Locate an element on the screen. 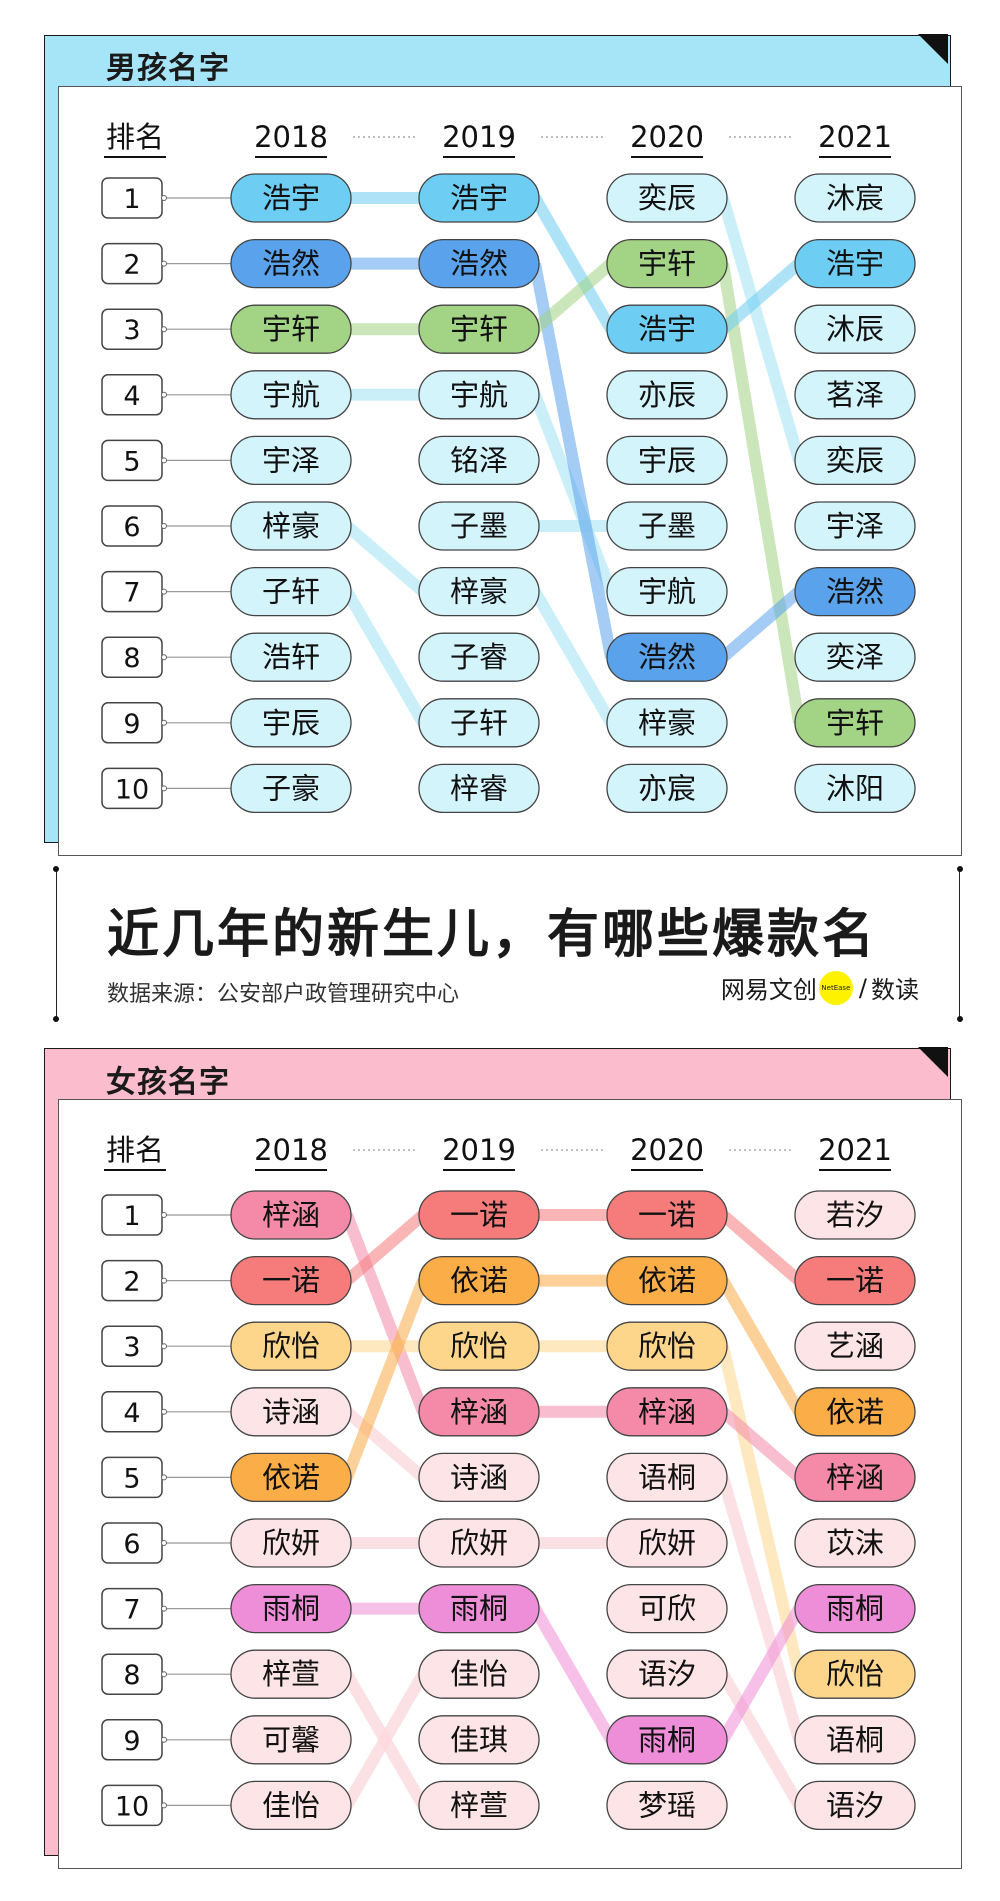 This screenshot has width=1000, height=1901. name-label: 子轩 is located at coordinates (291, 592).